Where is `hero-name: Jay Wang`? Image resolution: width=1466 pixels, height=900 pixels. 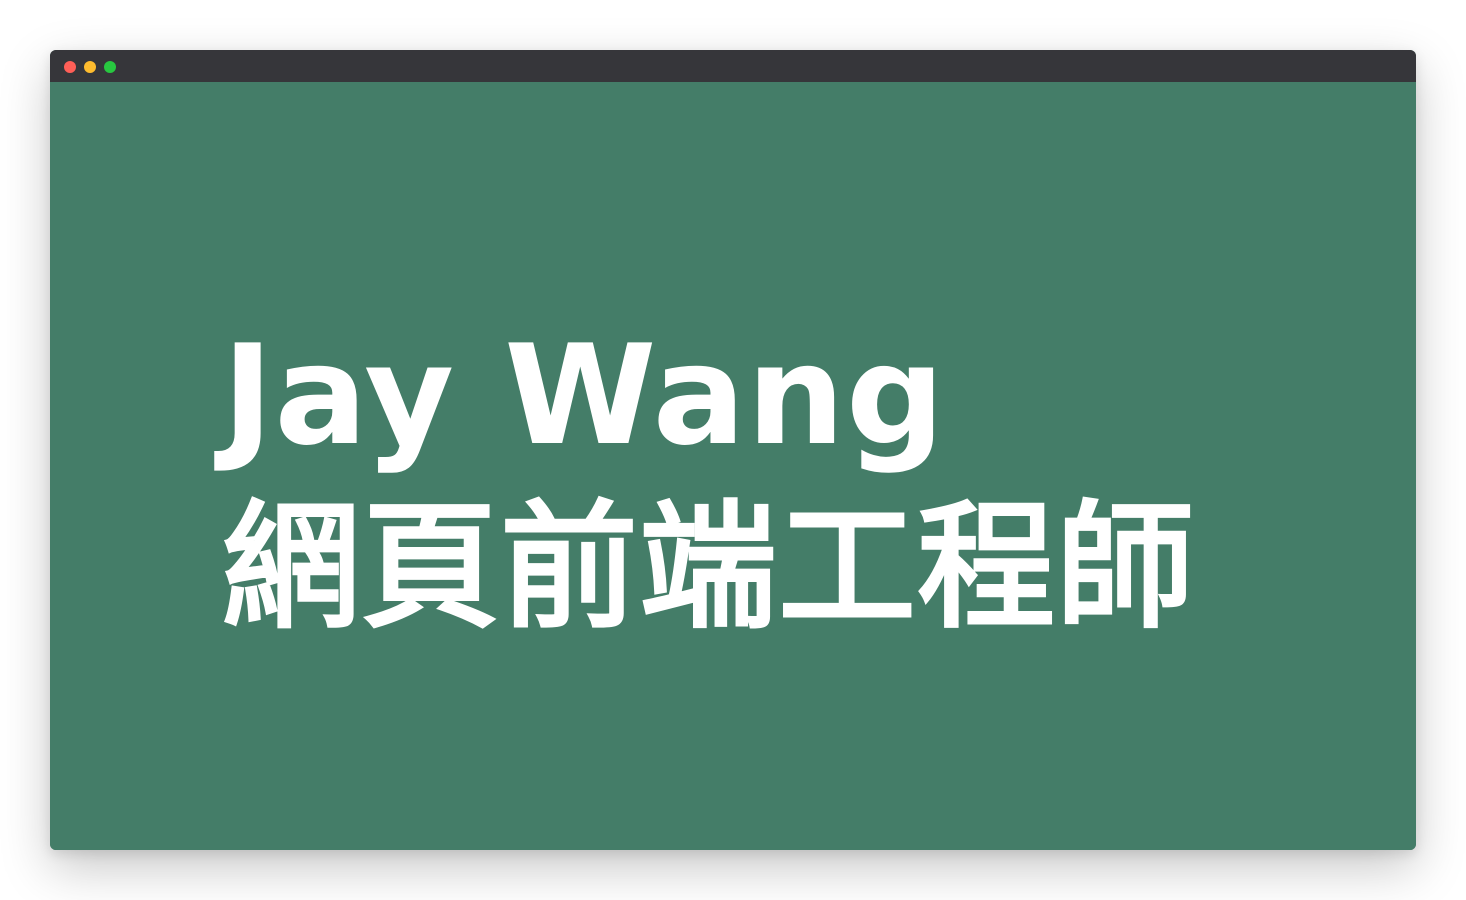
hero-name: Jay Wang is located at coordinates (584, 395).